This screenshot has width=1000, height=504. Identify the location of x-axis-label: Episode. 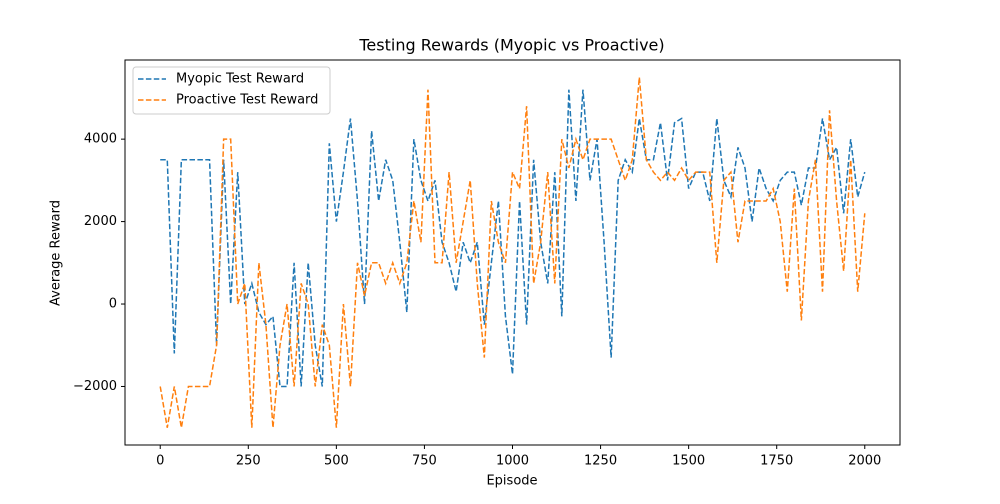
(511, 481).